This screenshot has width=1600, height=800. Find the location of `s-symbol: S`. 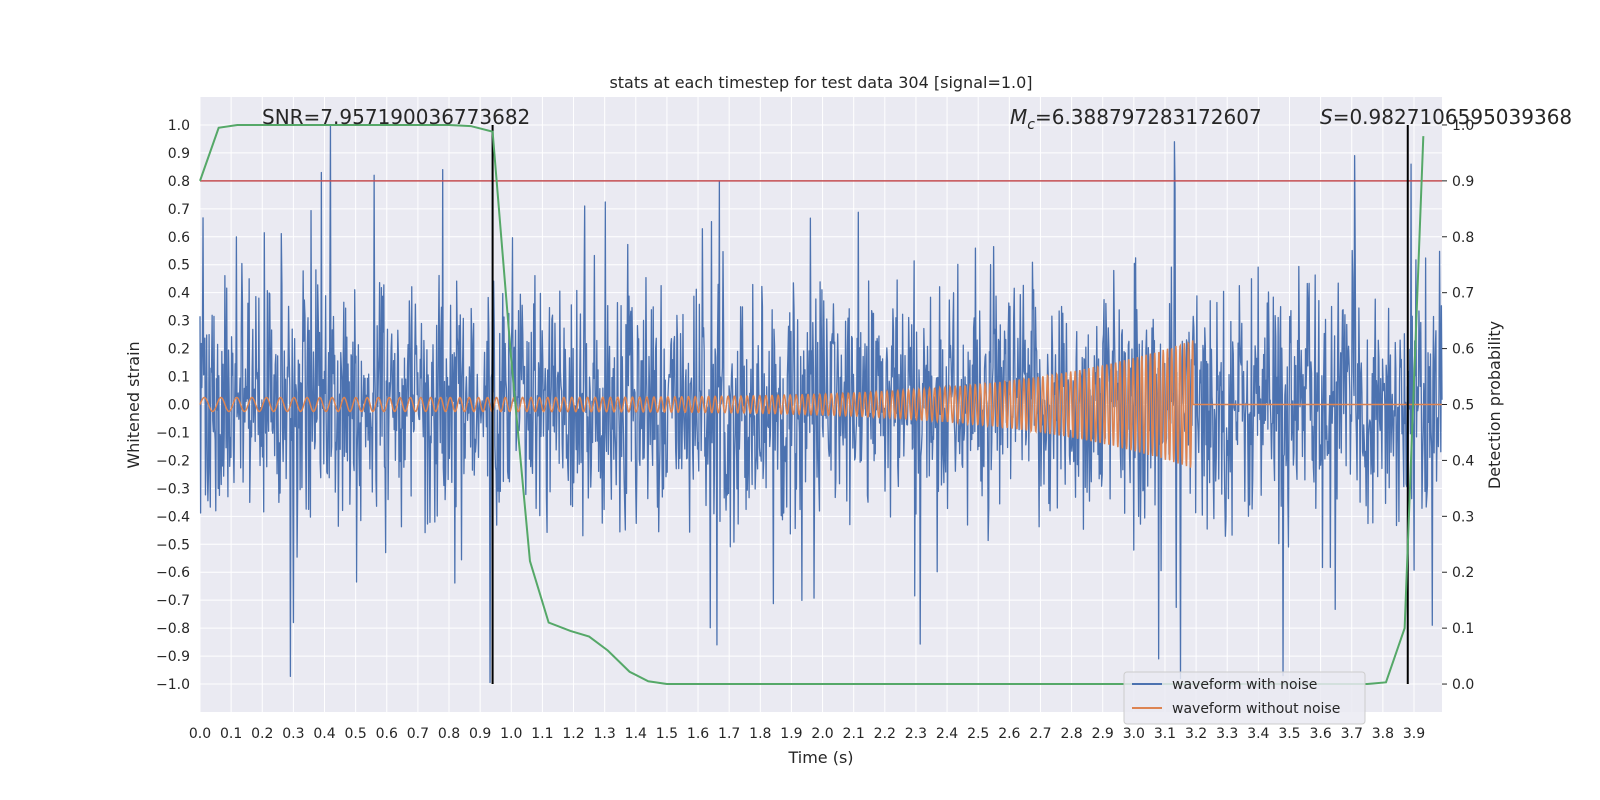

s-symbol: S is located at coordinates (1326, 117).